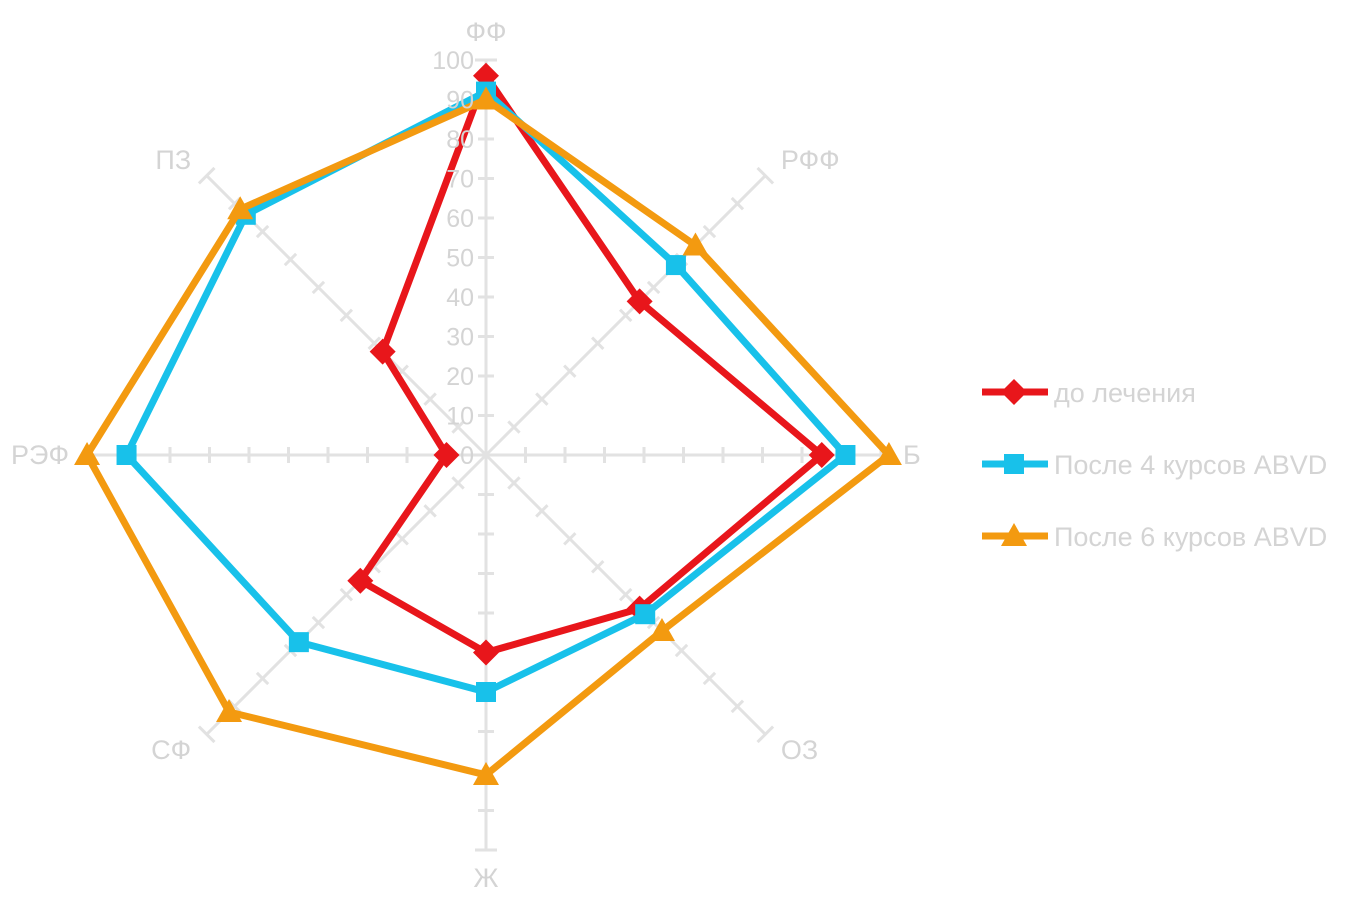  Describe the element at coordinates (467, 456) in the screenshot. I see `radial-tick-label: 0` at that location.